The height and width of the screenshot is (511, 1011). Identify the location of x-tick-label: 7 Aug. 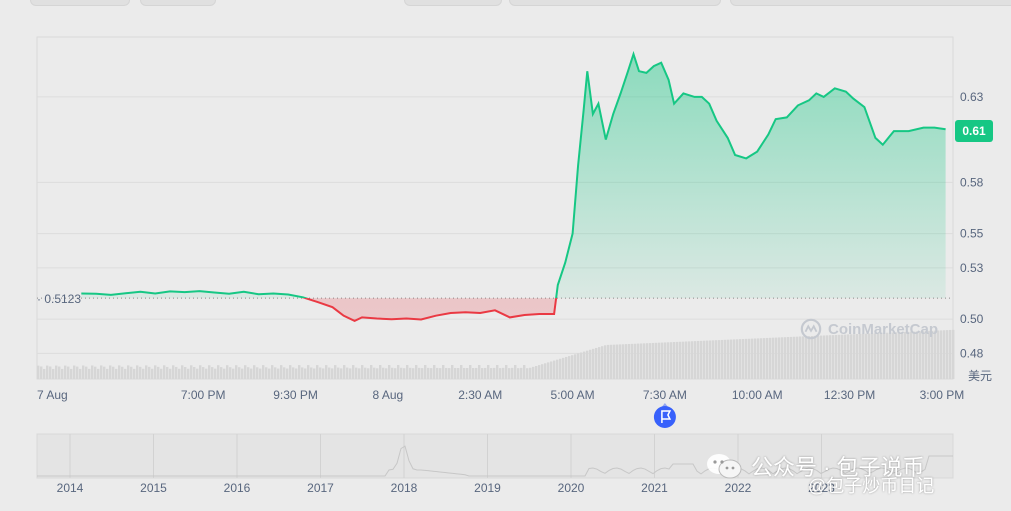
(52, 395).